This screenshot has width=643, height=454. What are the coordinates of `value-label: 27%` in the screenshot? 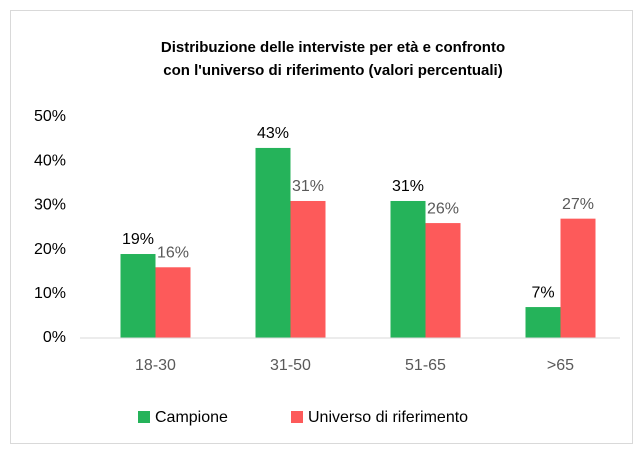 It's located at (578, 204).